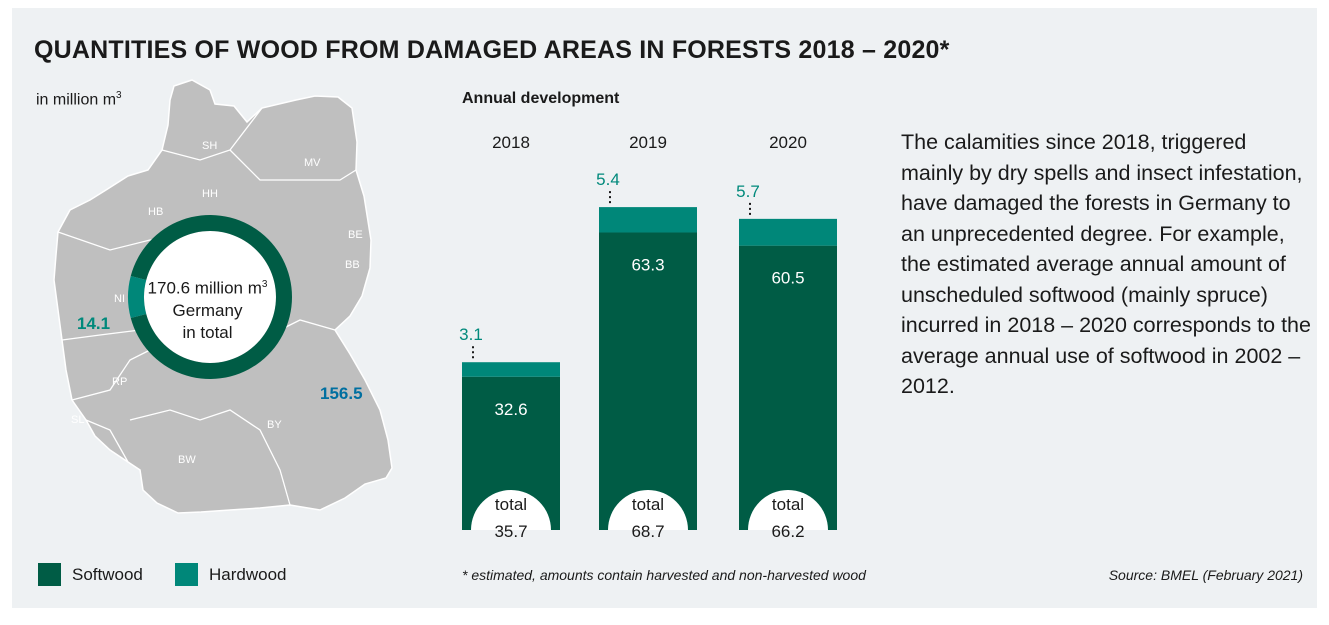  What do you see at coordinates (787, 278) in the screenshot?
I see `softwood-value-2020: 60.5` at bounding box center [787, 278].